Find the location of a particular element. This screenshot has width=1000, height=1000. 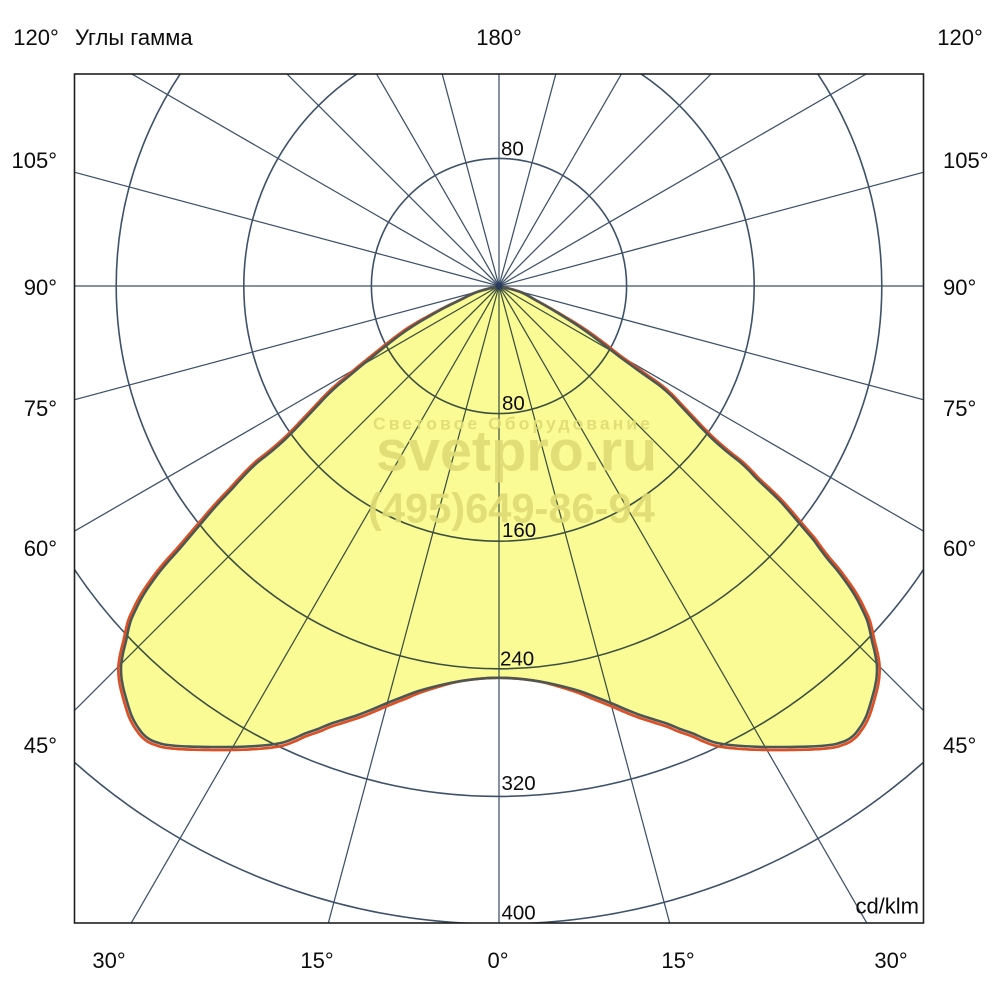

svg-text: 320 is located at coordinates (519, 783).